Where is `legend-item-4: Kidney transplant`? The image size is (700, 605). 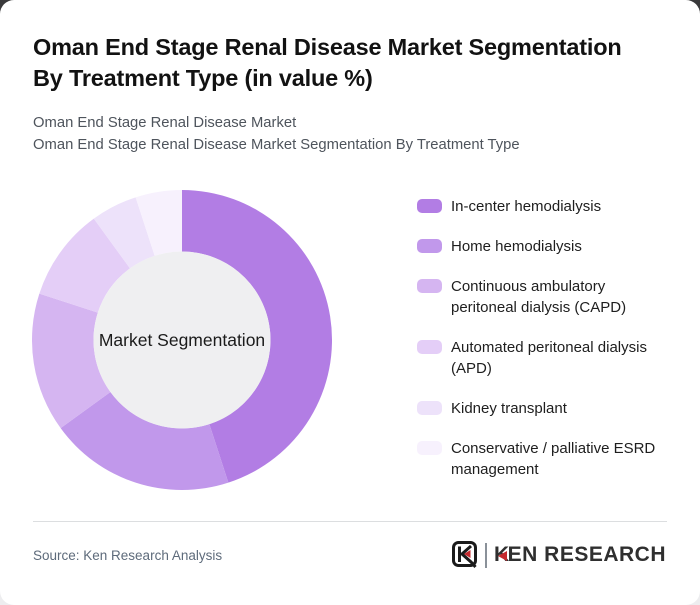 legend-item-4: Kidney transplant is located at coordinates (543, 408).